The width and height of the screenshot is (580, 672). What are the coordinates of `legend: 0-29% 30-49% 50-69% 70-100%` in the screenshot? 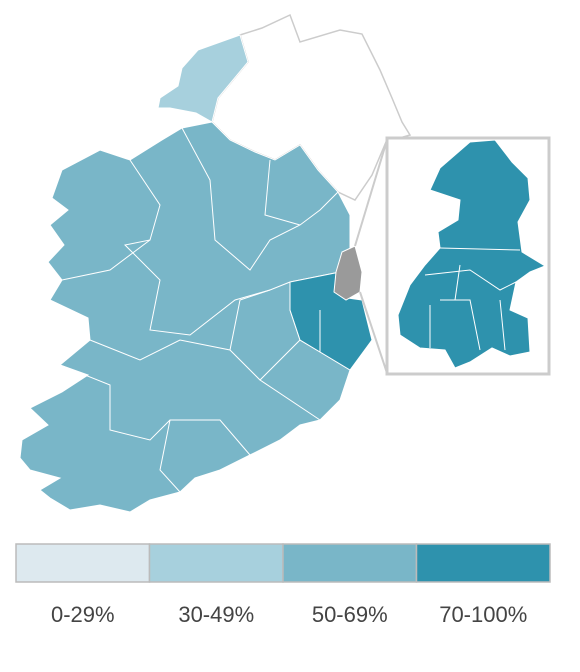 It's located at (283, 585).